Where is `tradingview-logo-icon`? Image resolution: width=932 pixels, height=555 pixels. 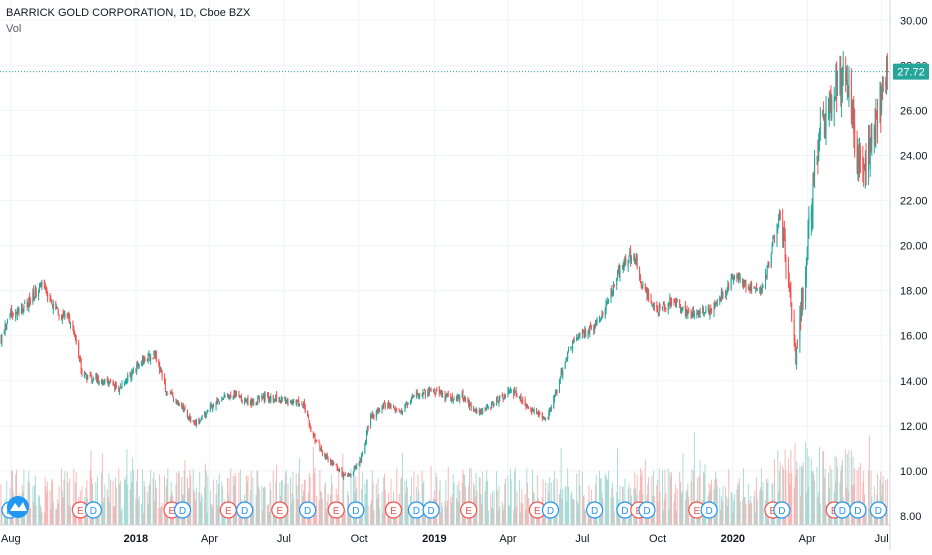
tradingview-logo-icon is located at coordinates (18, 507).